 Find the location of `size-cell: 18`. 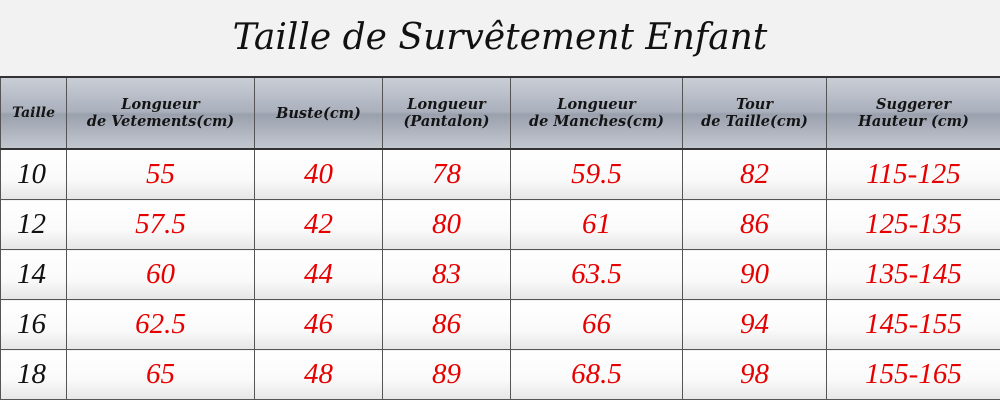

size-cell: 18 is located at coordinates (33, 374).